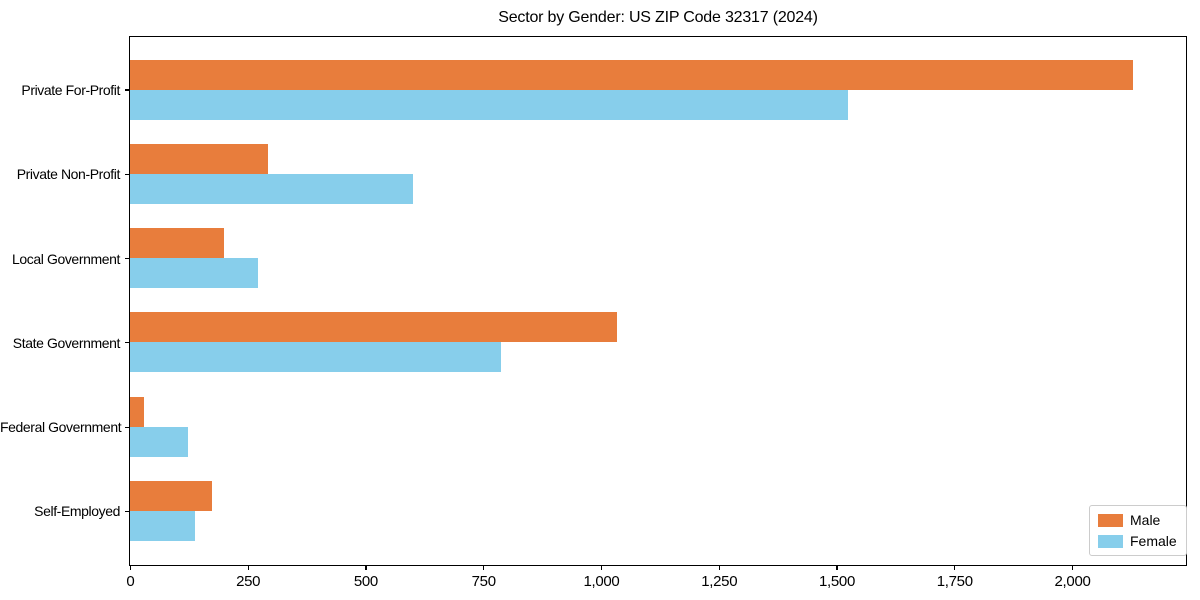 The width and height of the screenshot is (1200, 600). I want to click on female-series-swatch, so click(1110, 541).